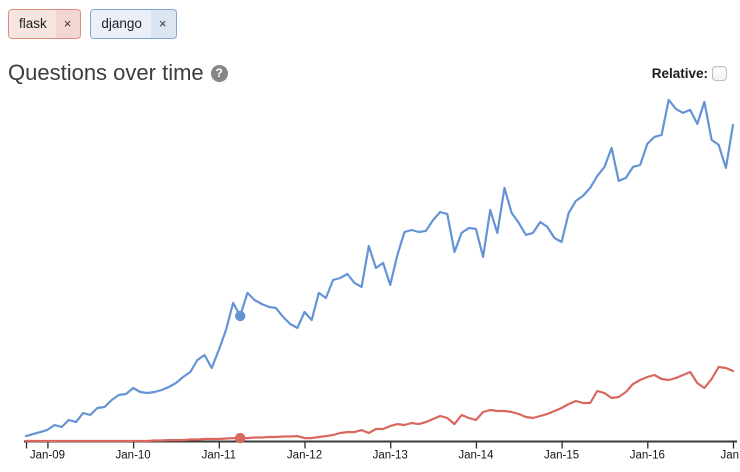 This screenshot has width=740, height=472. Describe the element at coordinates (679, 73) in the screenshot. I see `relative-label: Relative:` at that location.